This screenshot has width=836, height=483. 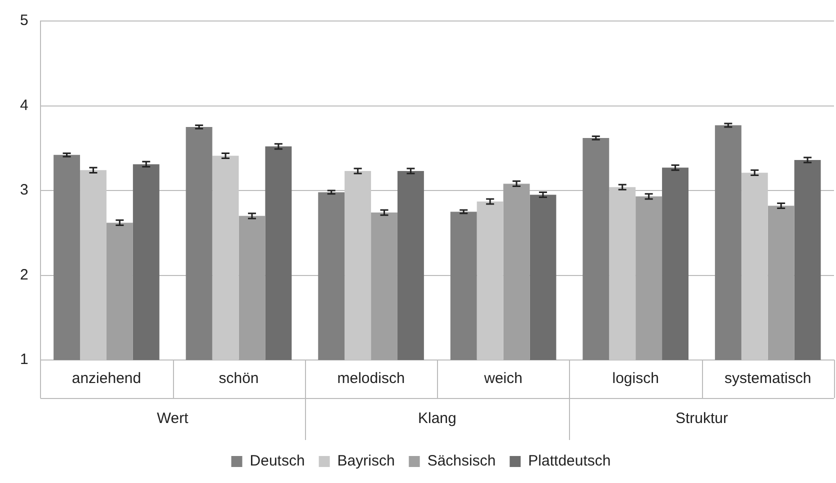 What do you see at coordinates (502, 379) in the screenshot?
I see `x-tick-label: weich` at bounding box center [502, 379].